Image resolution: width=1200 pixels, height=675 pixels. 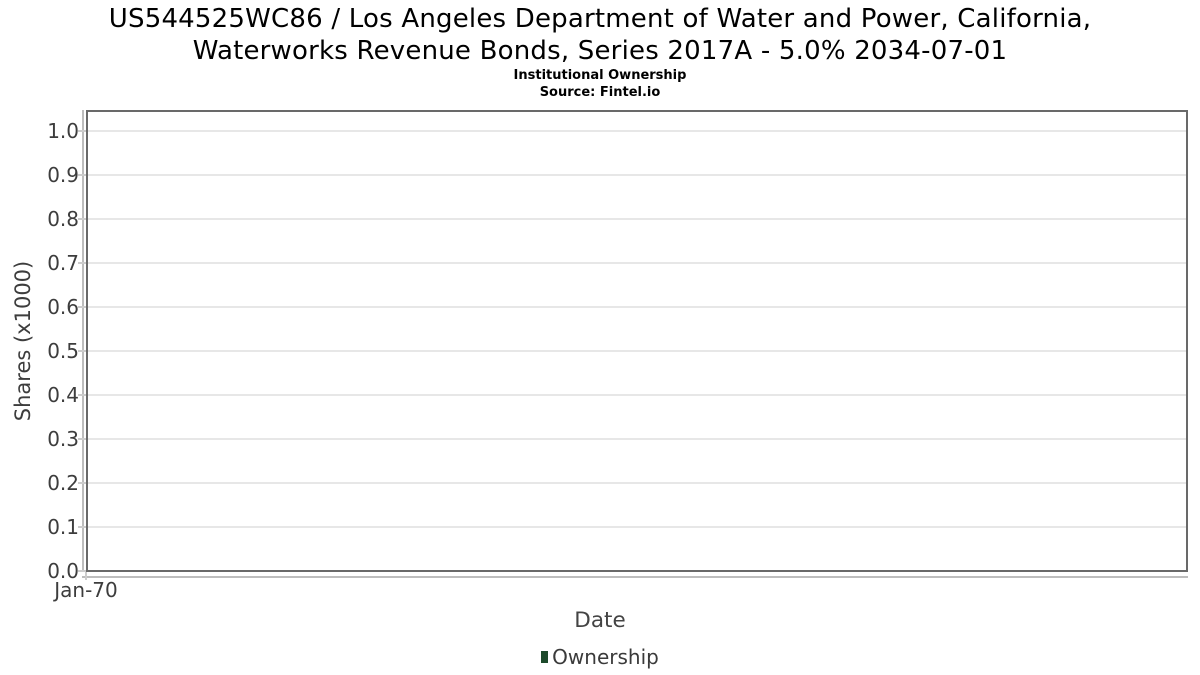 What do you see at coordinates (600, 75) in the screenshot?
I see `chart-subtitle: Institutional Ownership` at bounding box center [600, 75].